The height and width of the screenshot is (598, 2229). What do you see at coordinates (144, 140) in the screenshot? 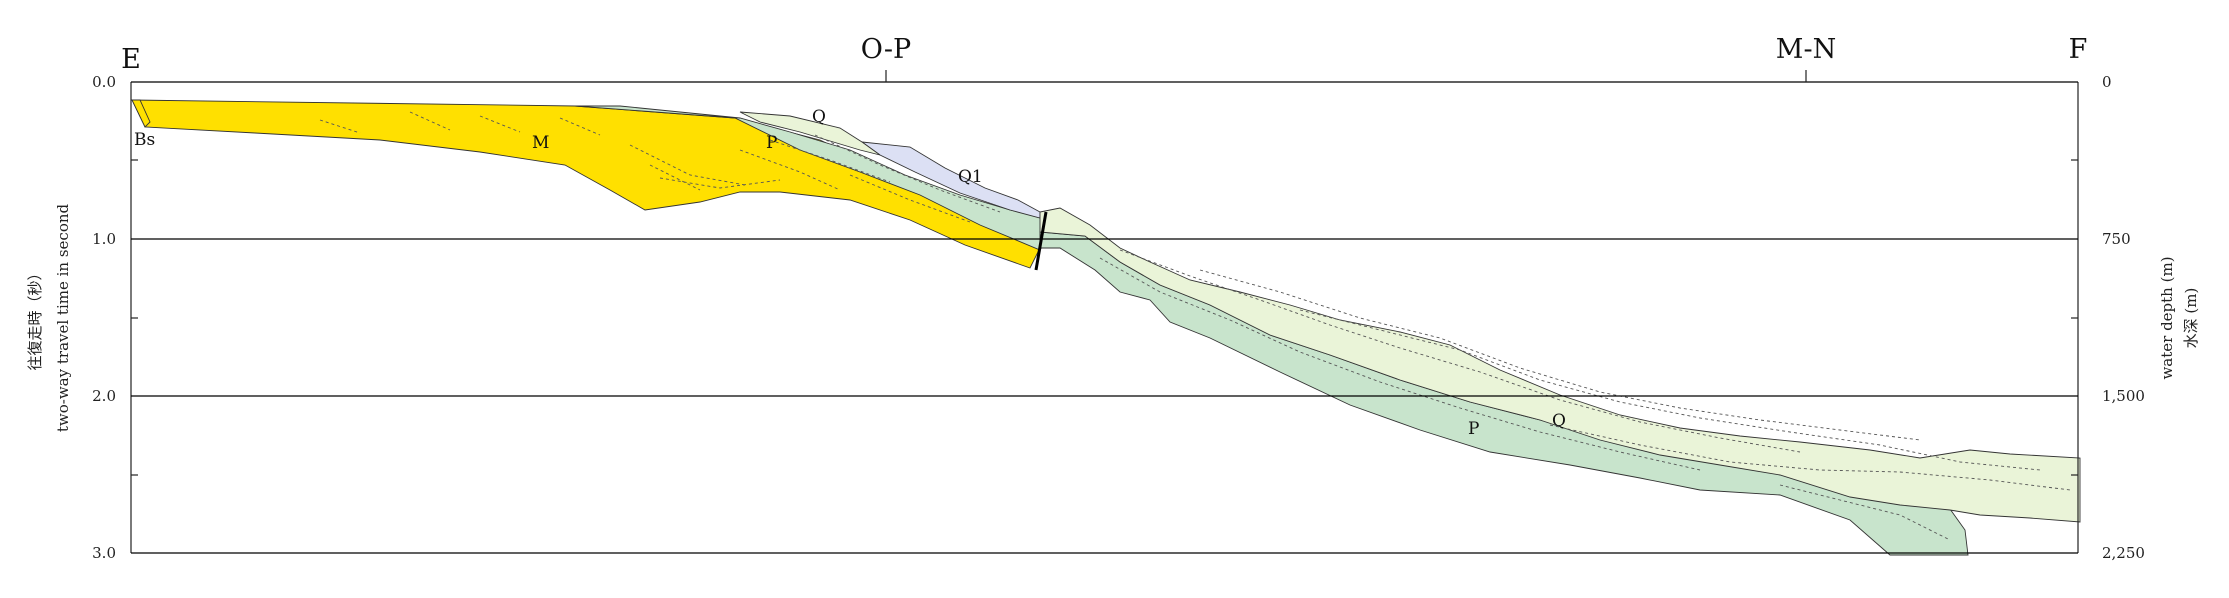
I see `unit-label-bs: Bs` at bounding box center [144, 140].